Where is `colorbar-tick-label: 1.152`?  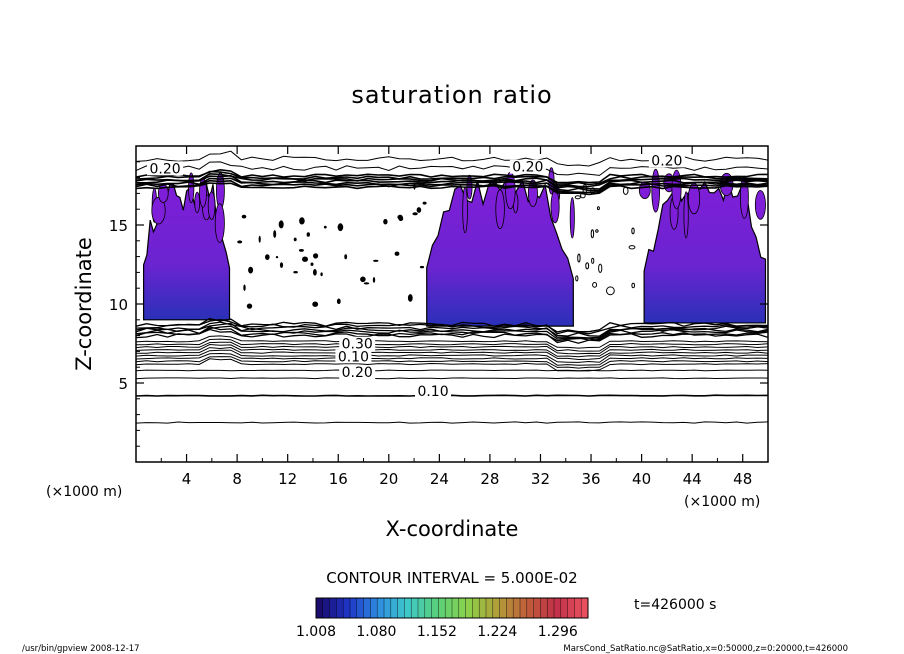
colorbar-tick-label: 1.152 is located at coordinates (437, 632).